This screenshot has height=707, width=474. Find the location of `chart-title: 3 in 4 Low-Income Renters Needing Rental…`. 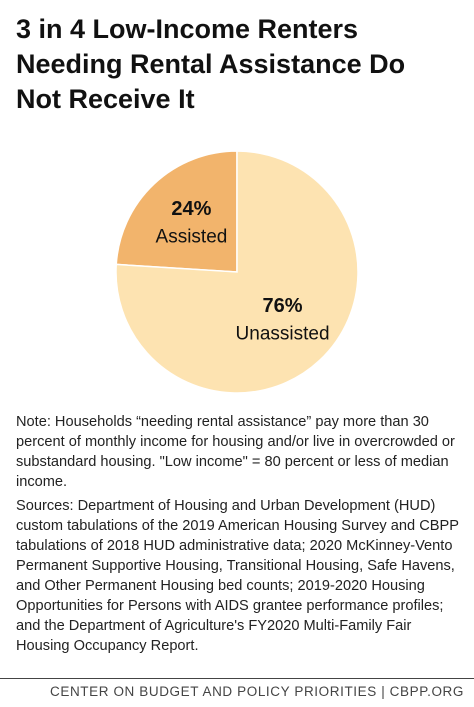

chart-title: 3 in 4 Low-Income Renters Needing Rental… is located at coordinates (211, 64).